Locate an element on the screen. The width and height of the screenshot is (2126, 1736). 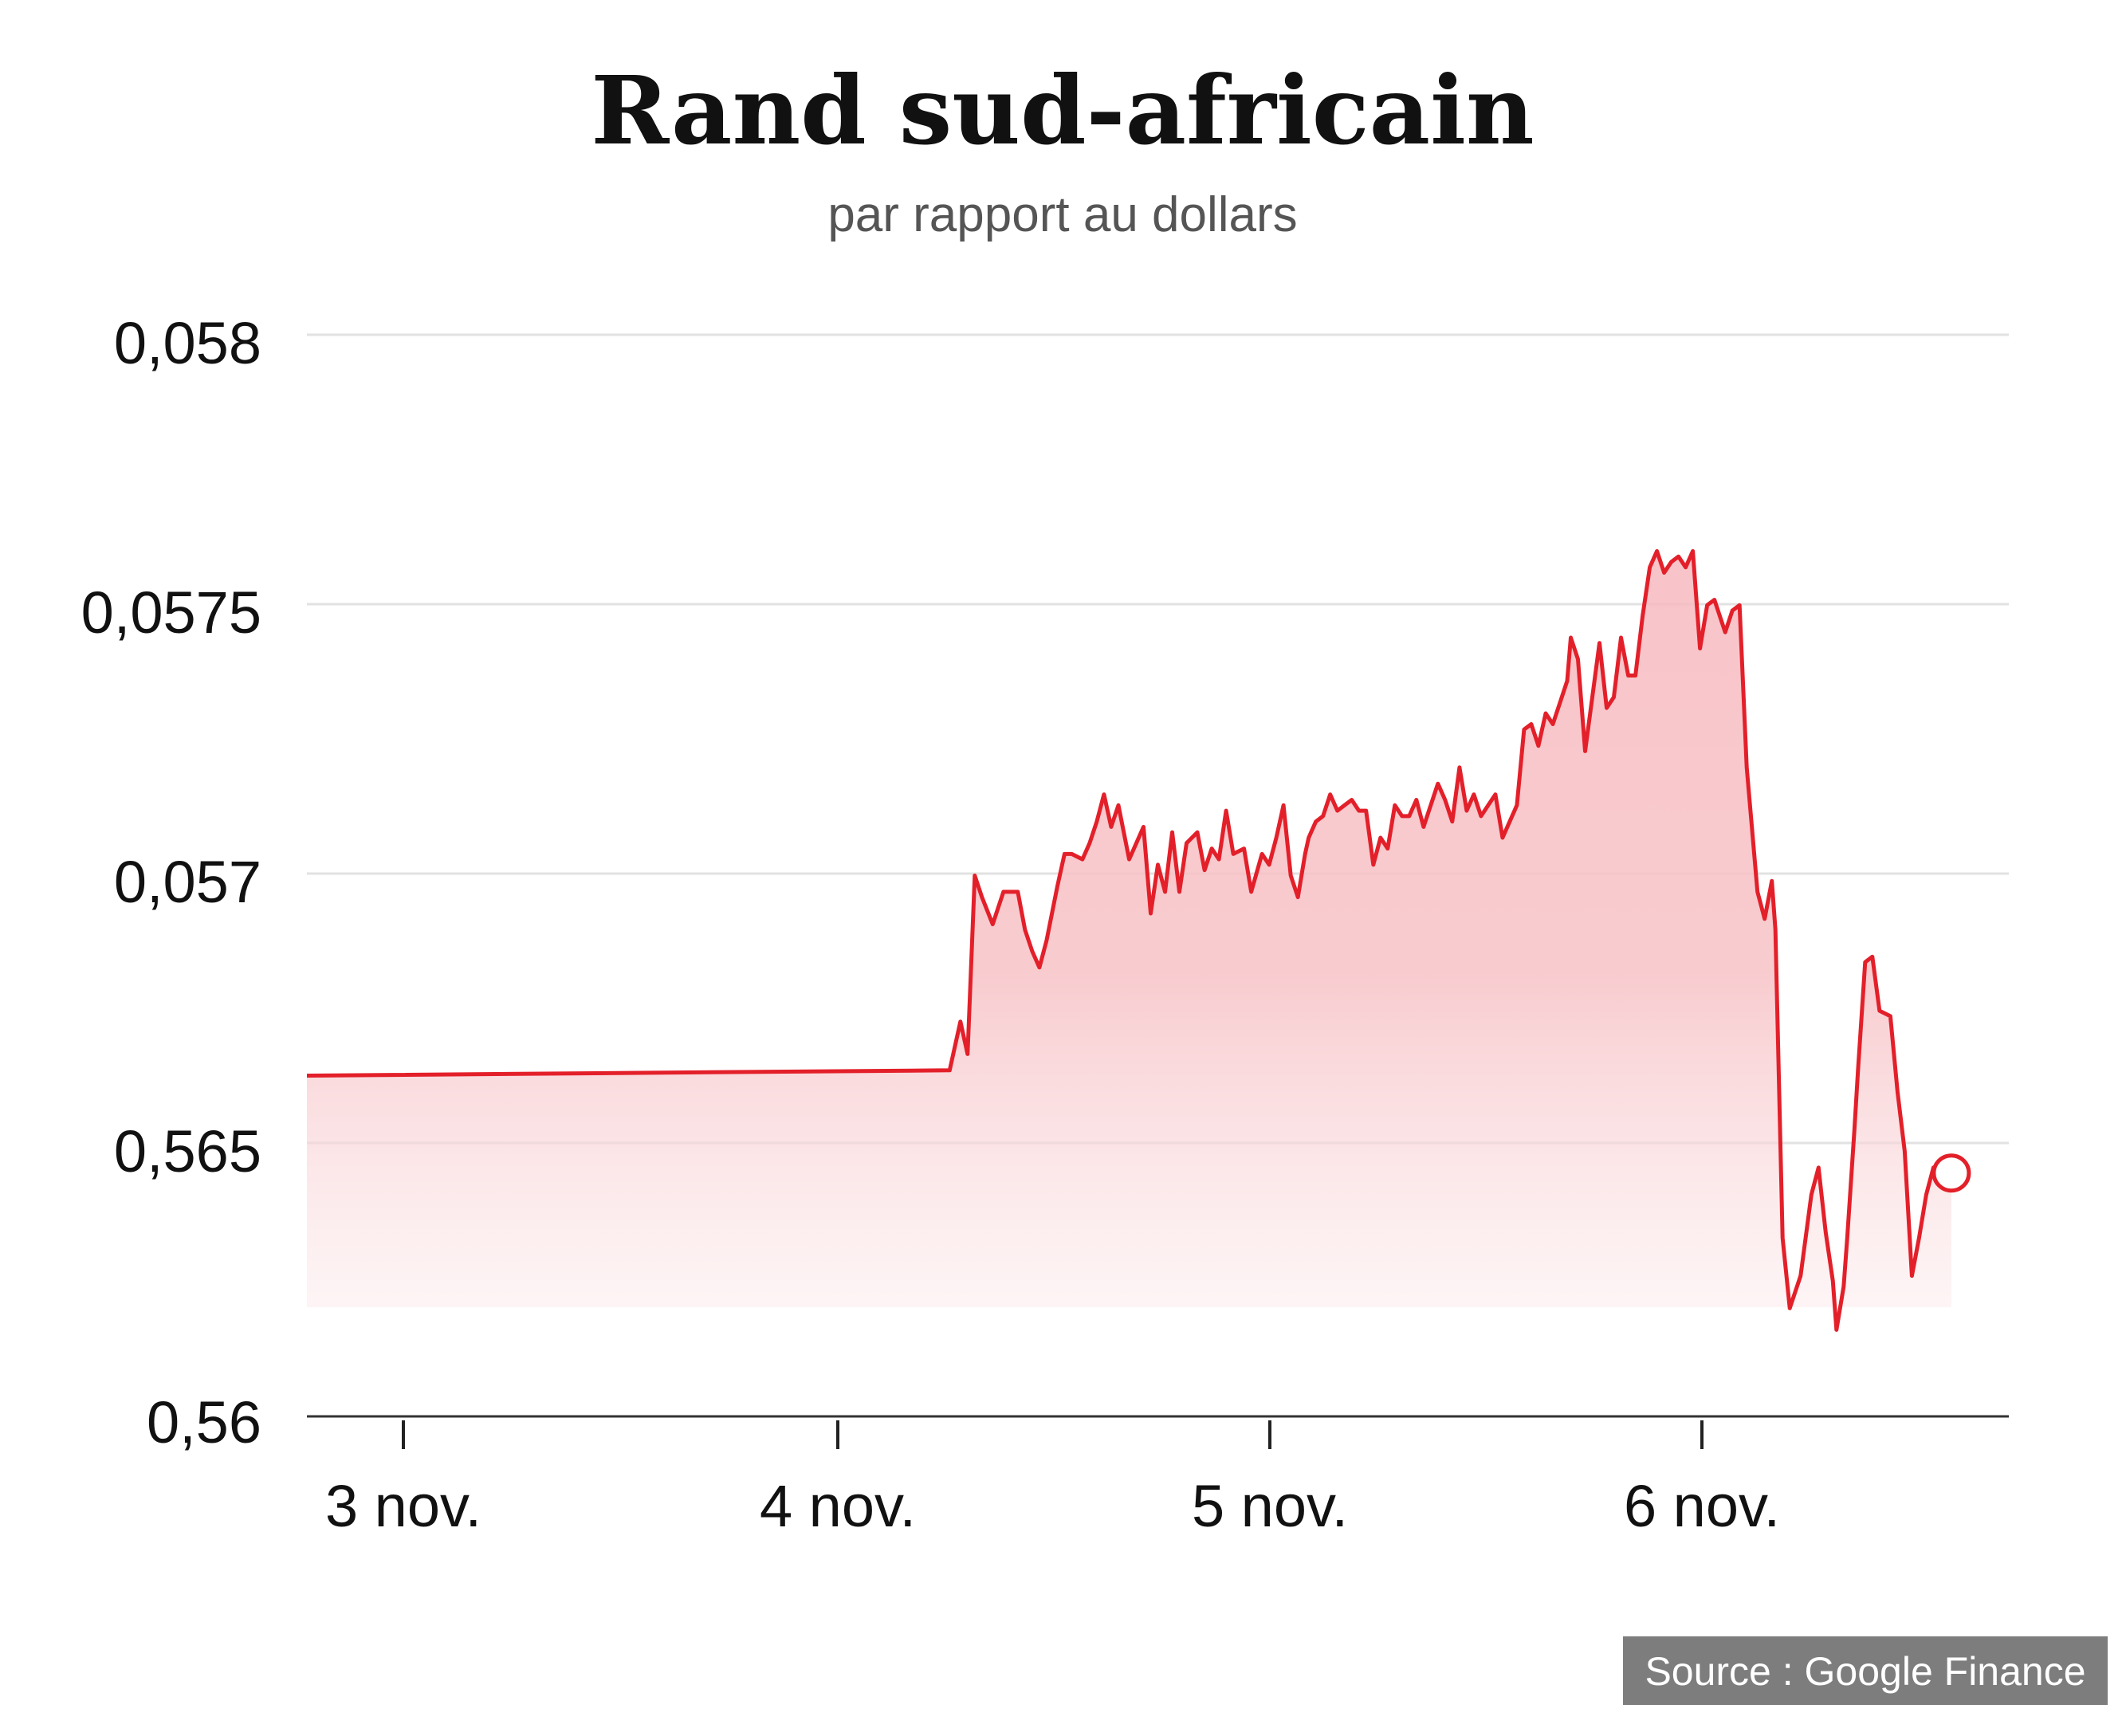
source-background is located at coordinates (1866, 1670).